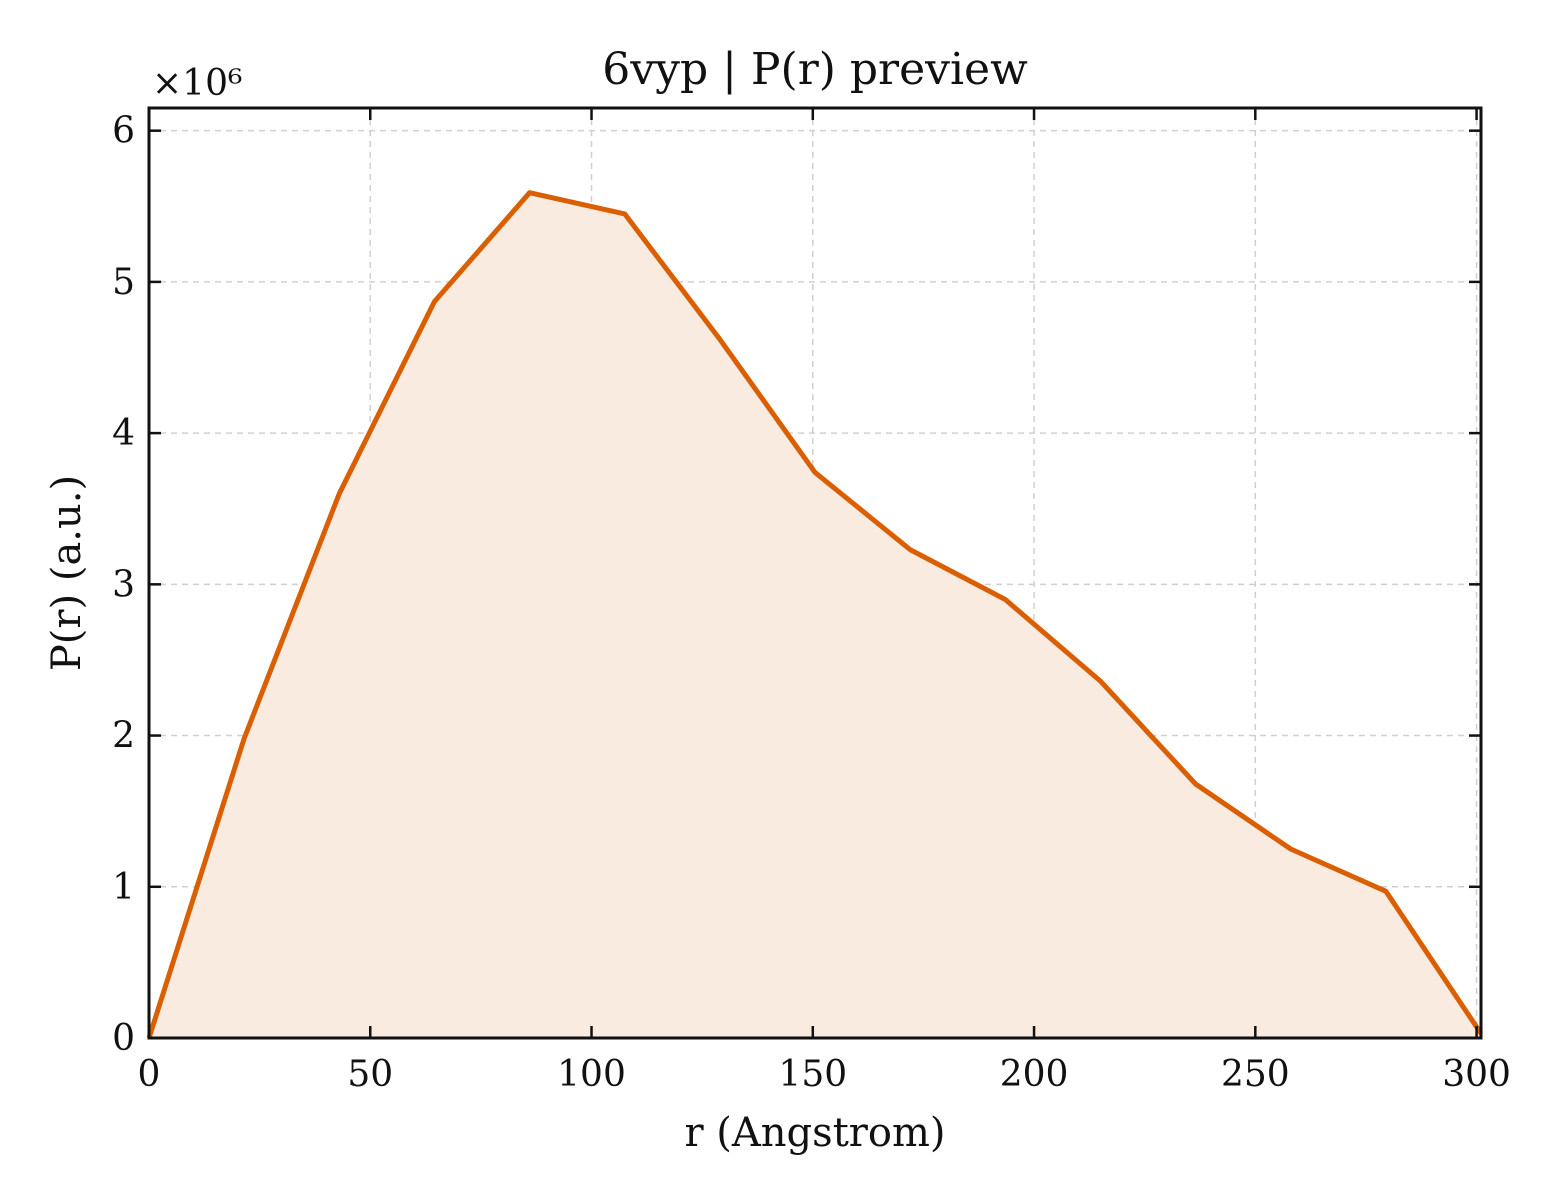 This screenshot has width=1560, height=1200. What do you see at coordinates (1255, 1074) in the screenshot?
I see `x-tick-label: 250` at bounding box center [1255, 1074].